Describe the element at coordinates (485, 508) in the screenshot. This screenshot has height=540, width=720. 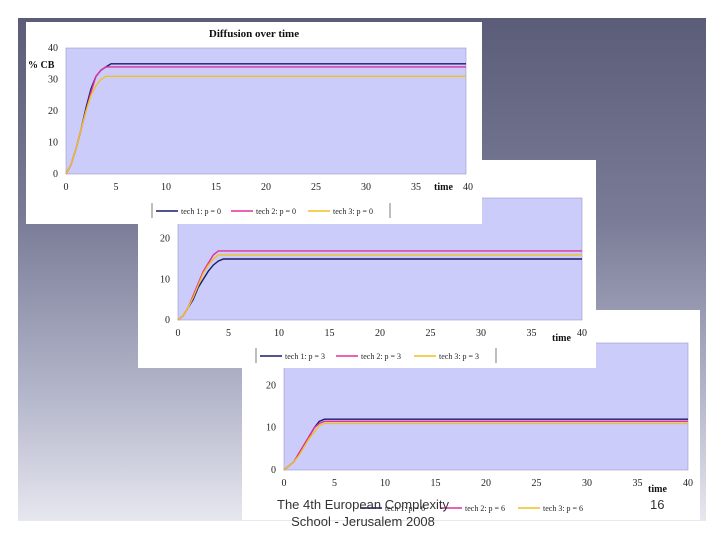
I see `legend-label-tech-2: tech 2: p = 6` at that location.